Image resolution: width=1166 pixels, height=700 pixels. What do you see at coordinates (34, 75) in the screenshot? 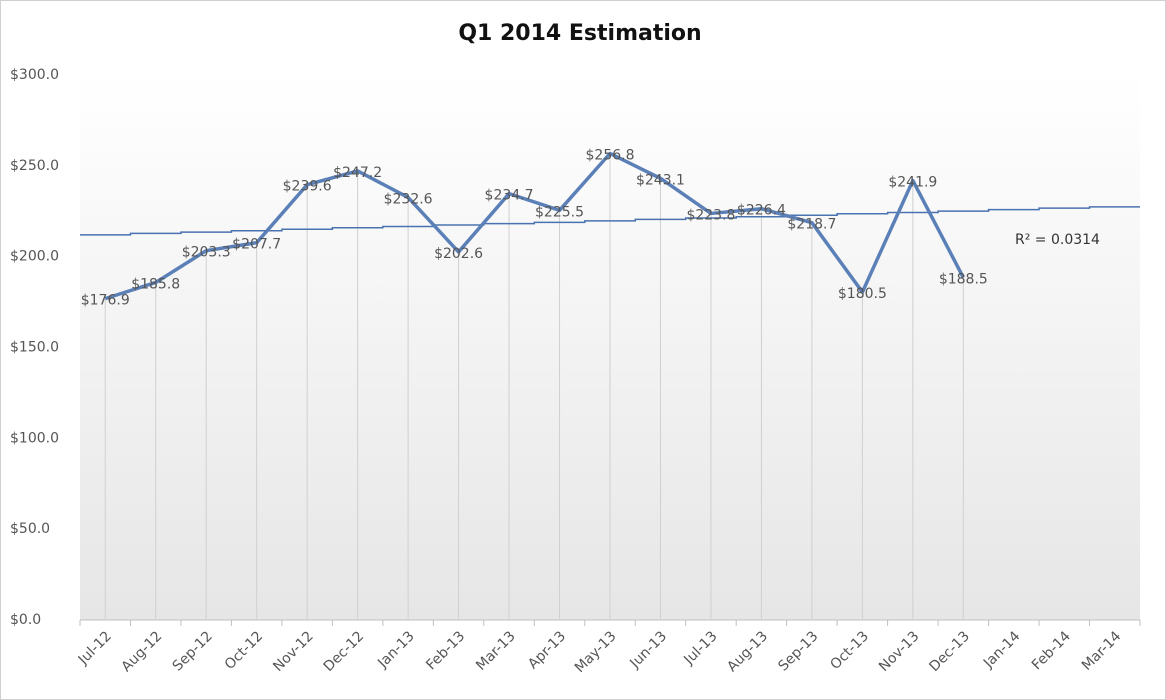
I see `y-tick-label: $300.0` at bounding box center [34, 75].